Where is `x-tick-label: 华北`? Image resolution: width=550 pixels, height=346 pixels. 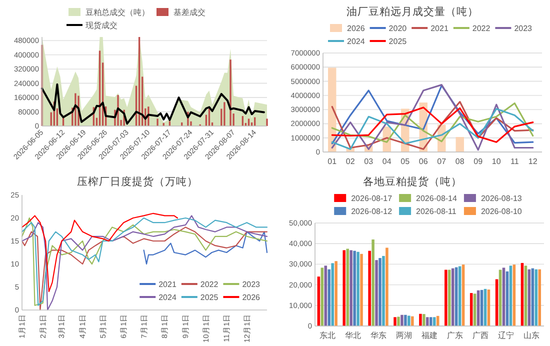 x-tick-label: 华北 is located at coordinates (353, 335).